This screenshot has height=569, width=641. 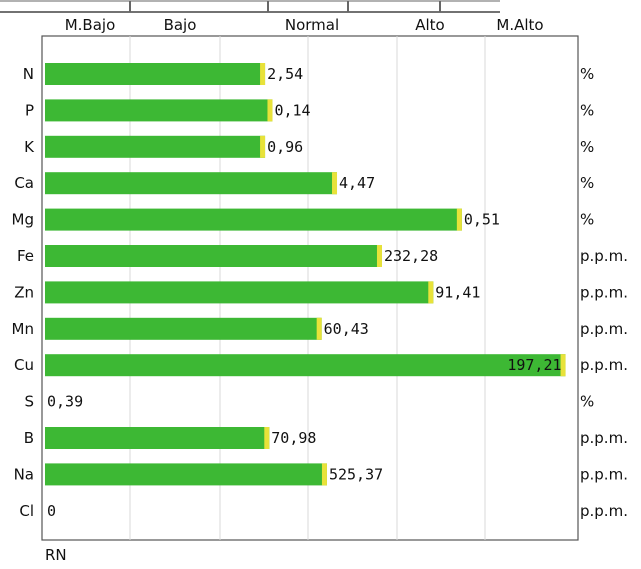 I want to click on value-label: 525,37, so click(x=356, y=474).